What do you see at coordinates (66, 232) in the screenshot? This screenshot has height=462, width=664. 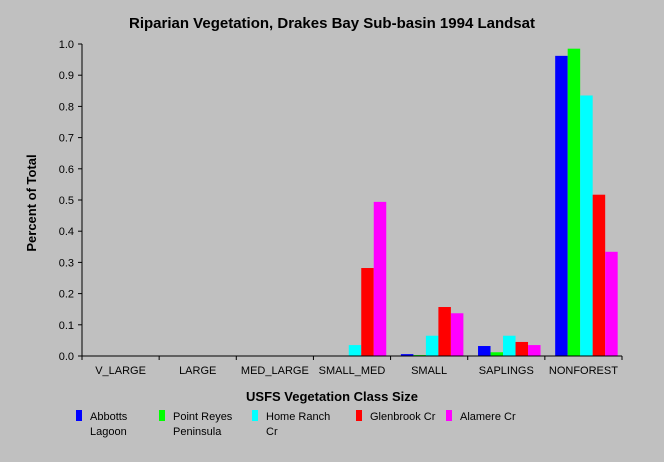 I see `y-tick-label: 0.4` at bounding box center [66, 232].